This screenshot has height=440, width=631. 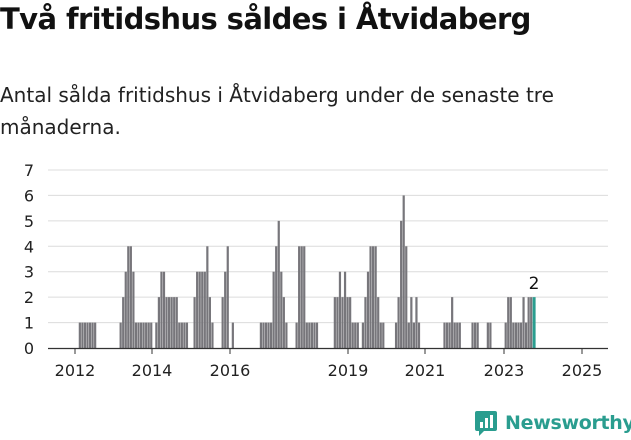 I want to click on x-tick-label: 2023, so click(x=504, y=370).